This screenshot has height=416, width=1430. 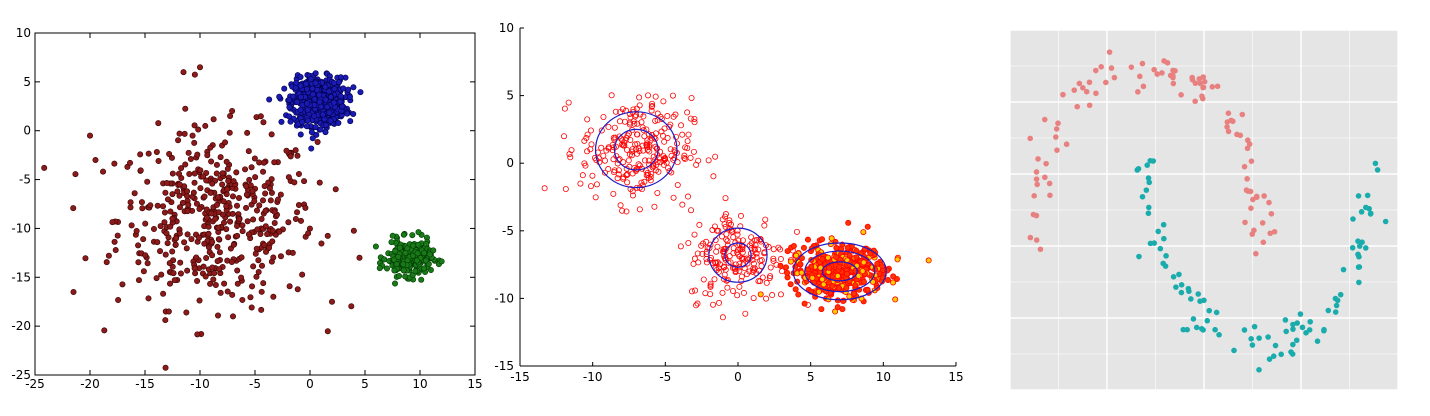 What do you see at coordinates (738, 377) in the screenshot?
I see `x-tick-label: 0` at bounding box center [738, 377].